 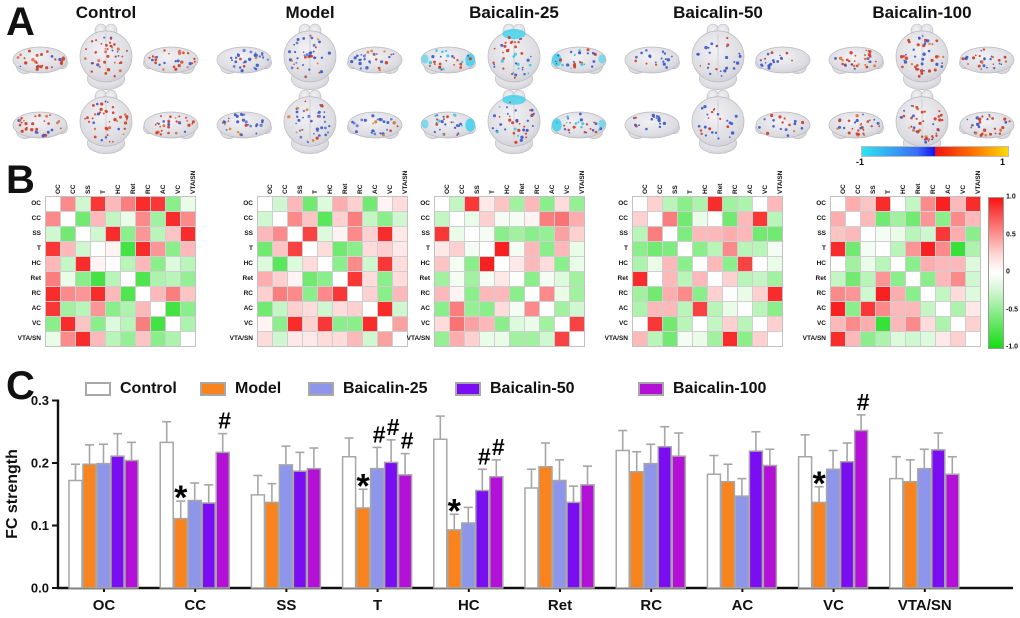 I want to click on group-title: Model, so click(x=310, y=12).